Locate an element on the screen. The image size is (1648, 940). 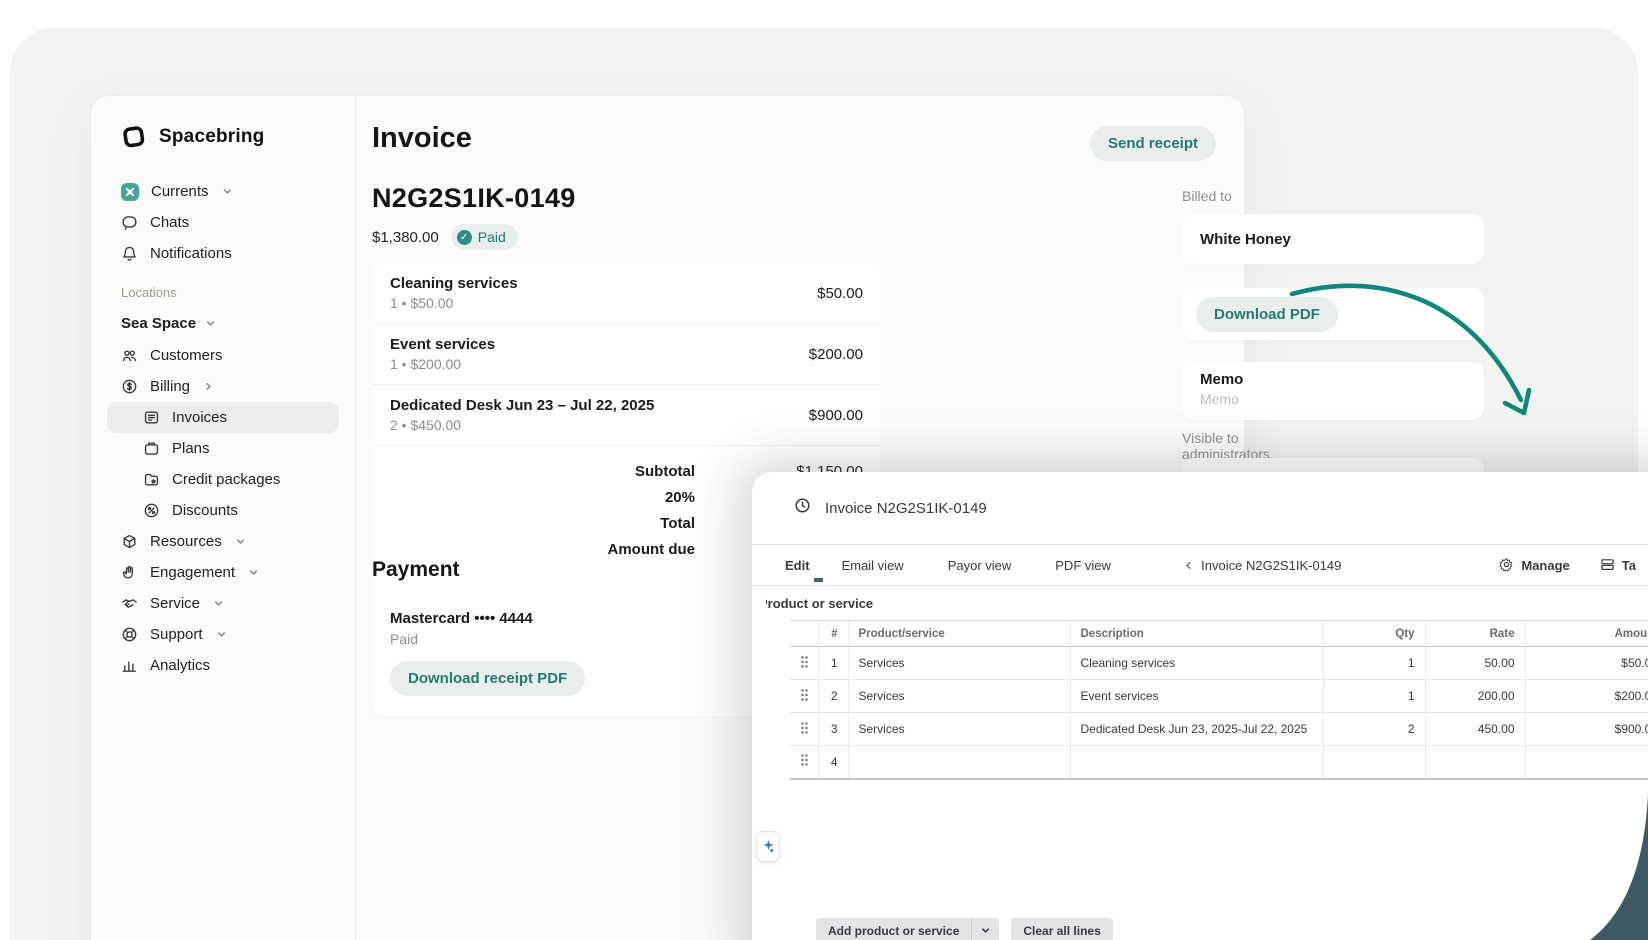
gear-icon is located at coordinates (1506, 566).